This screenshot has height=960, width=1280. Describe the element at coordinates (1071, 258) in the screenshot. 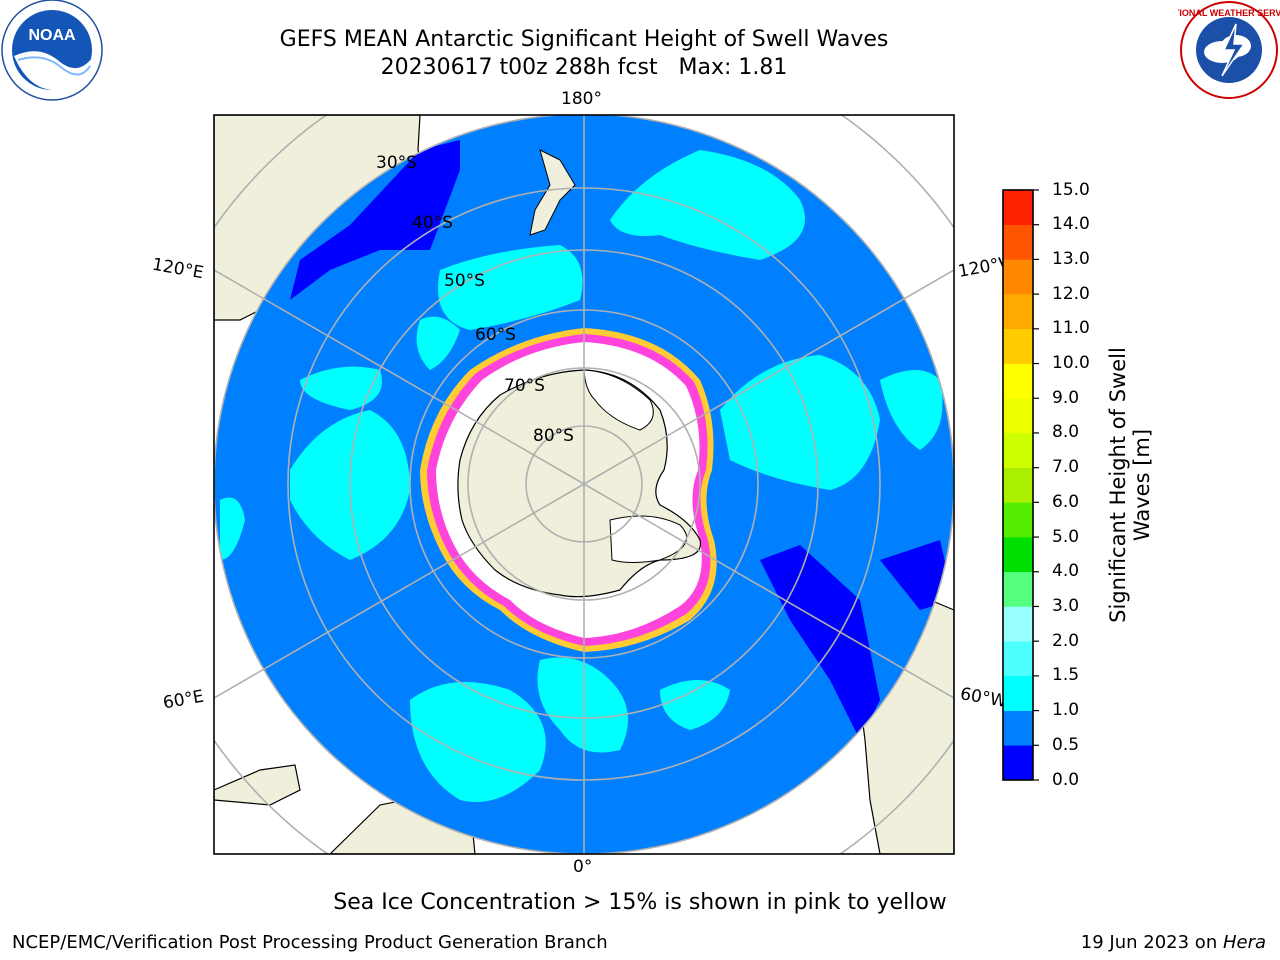

I see `colorbar-tick-label: 13.0` at that location.